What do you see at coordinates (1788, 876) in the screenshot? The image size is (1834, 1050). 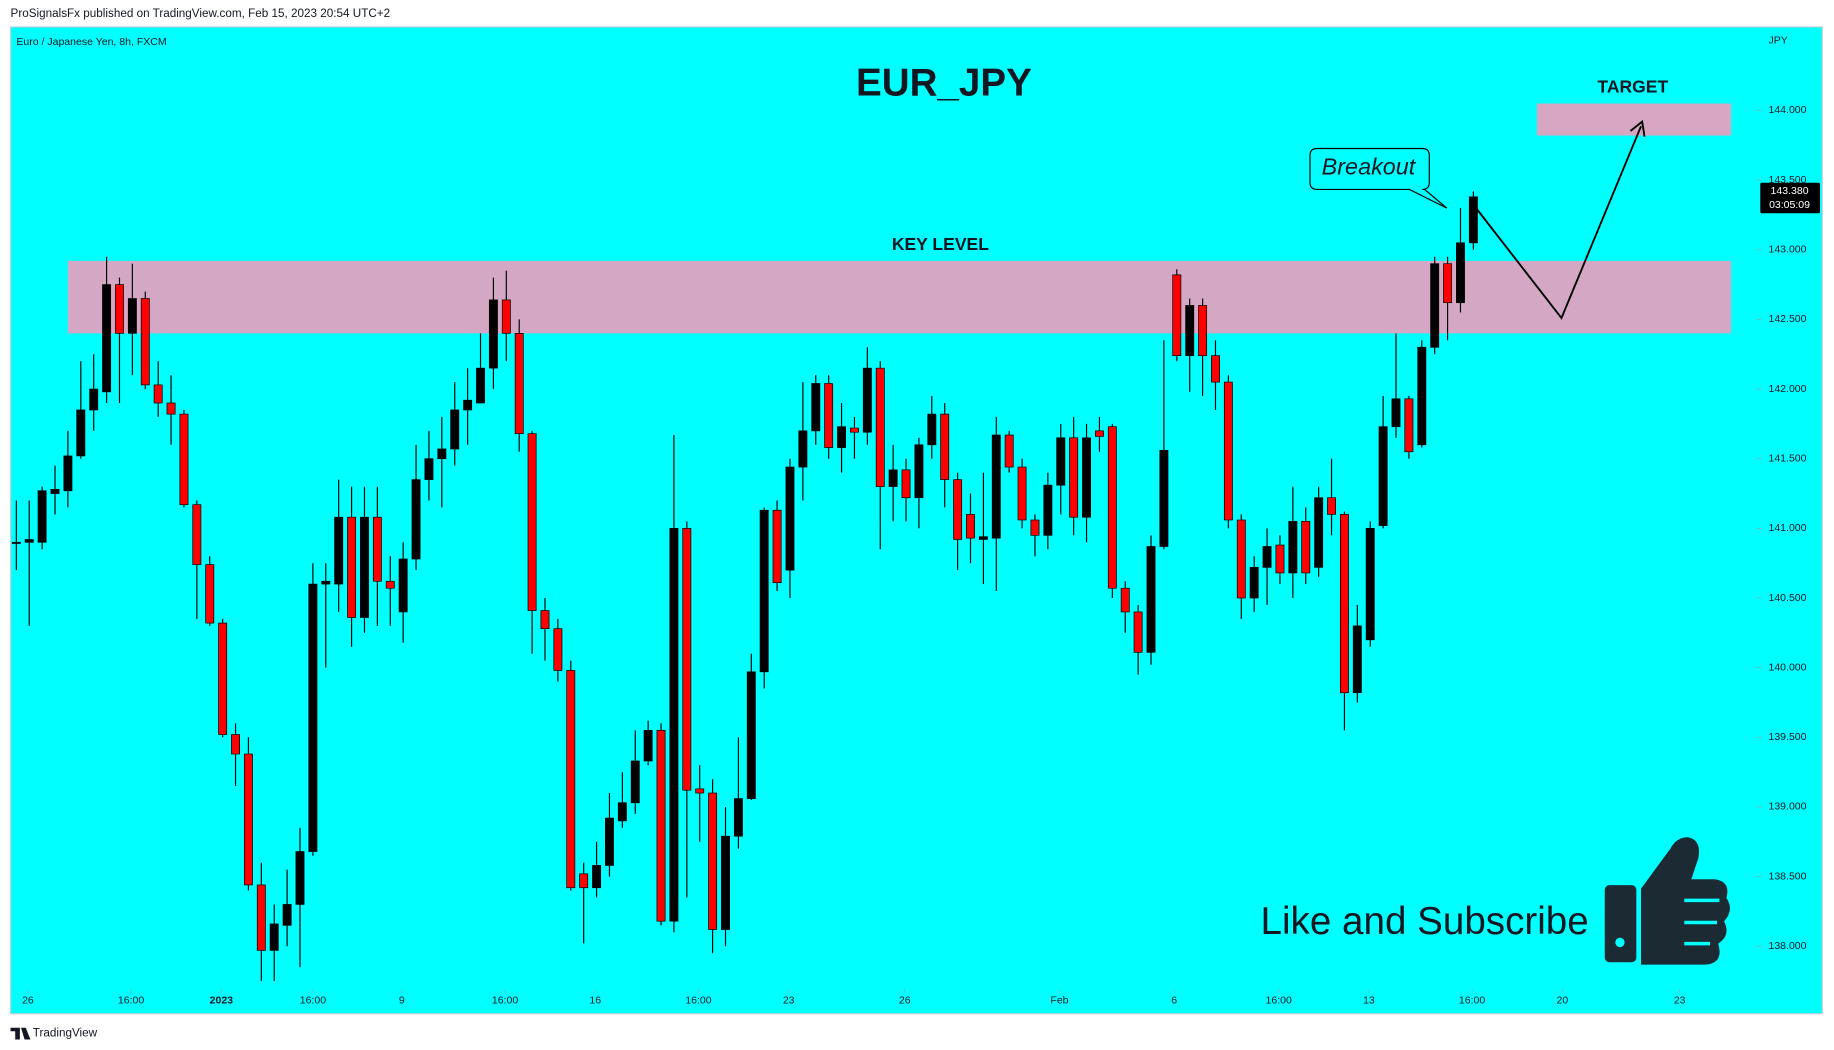 I see `y-tick-label: 138.500` at bounding box center [1788, 876].